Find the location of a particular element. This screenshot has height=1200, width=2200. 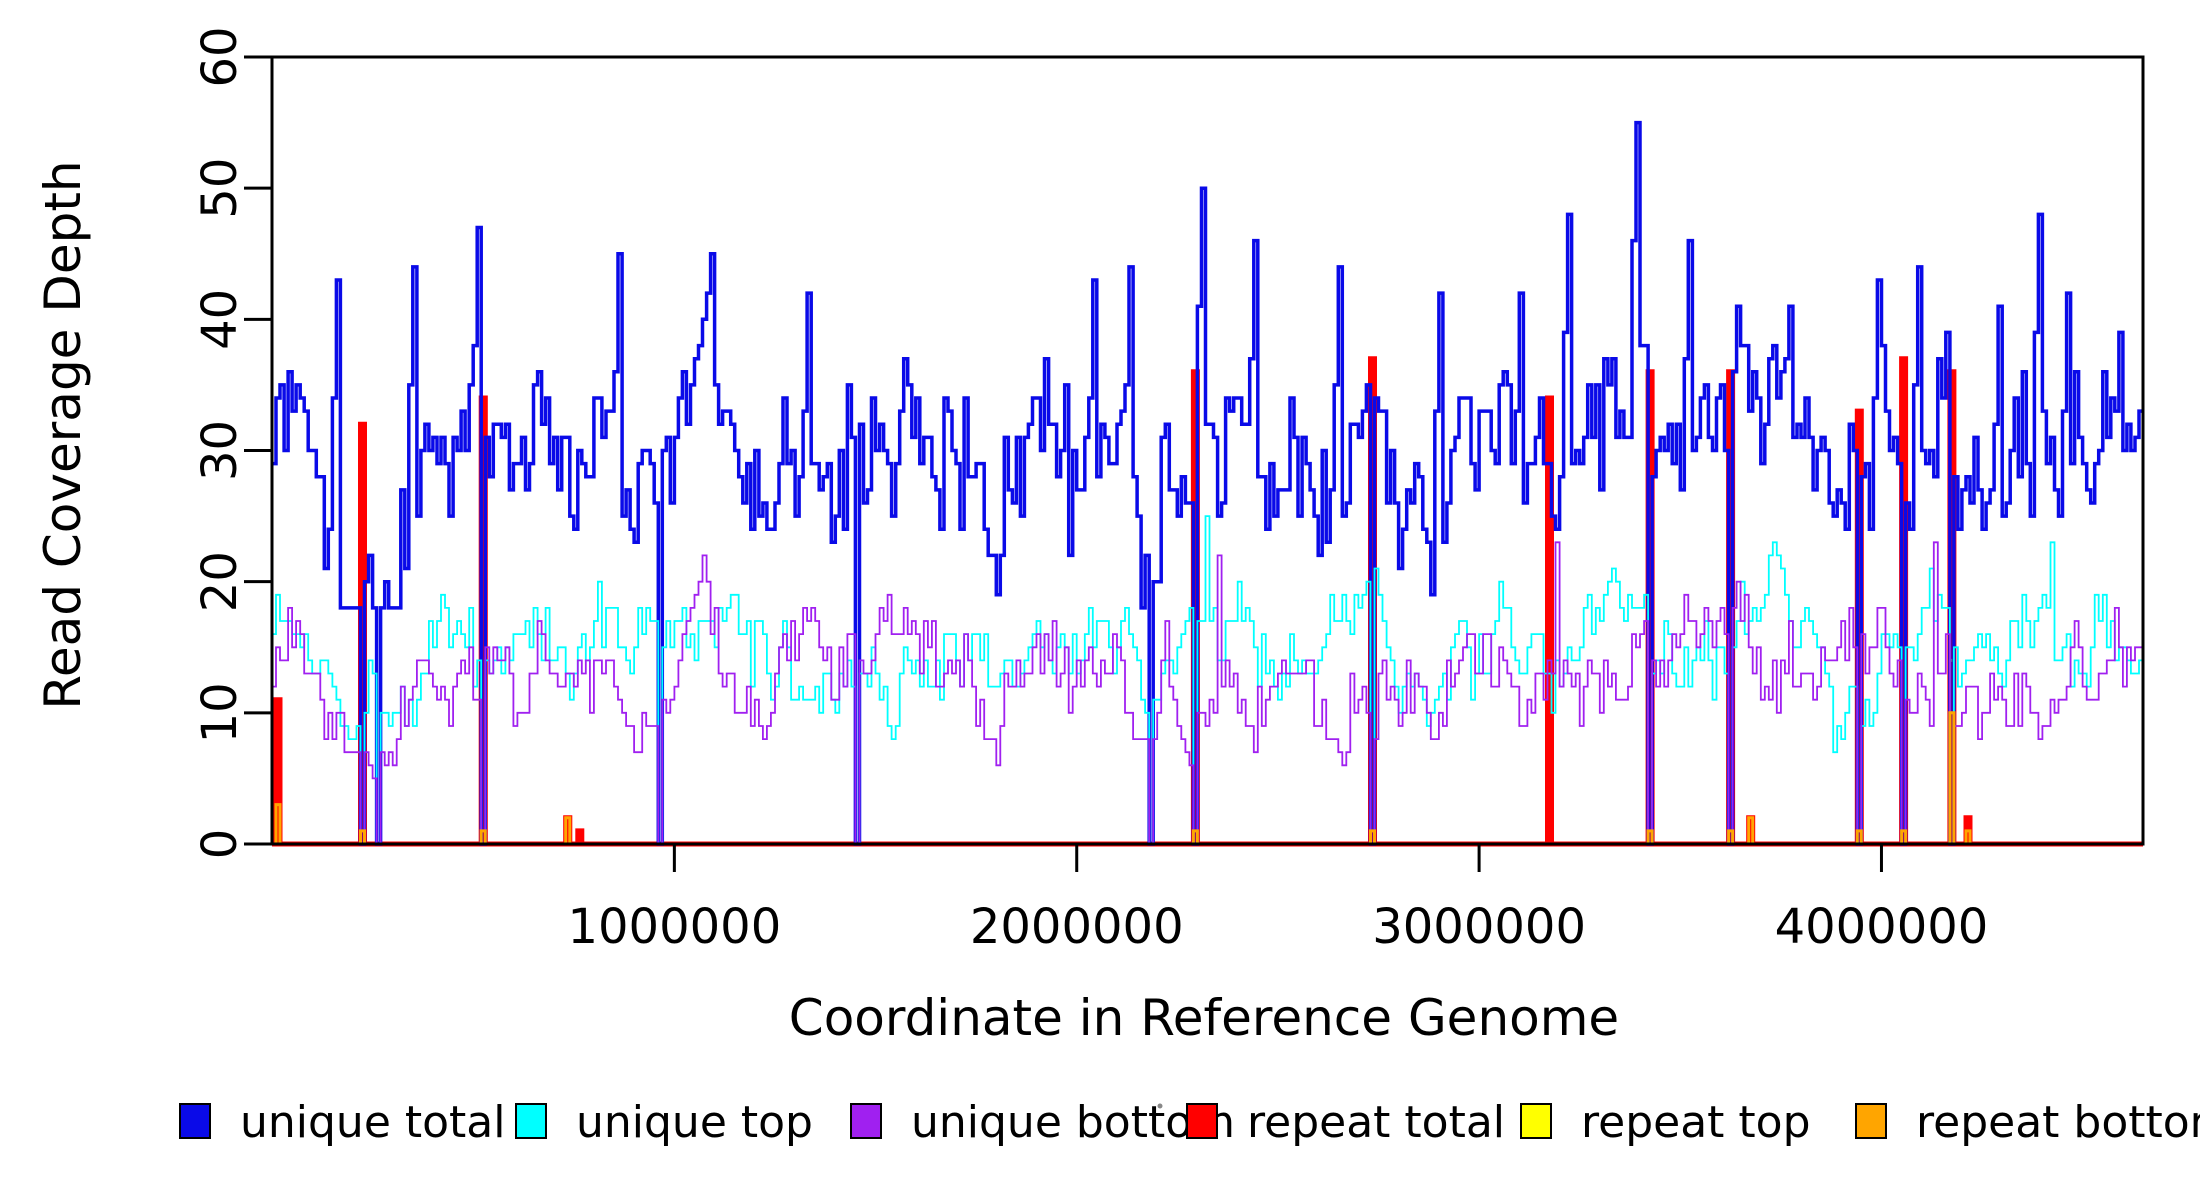

x-tick-label: 2000000 is located at coordinates (1077, 927).